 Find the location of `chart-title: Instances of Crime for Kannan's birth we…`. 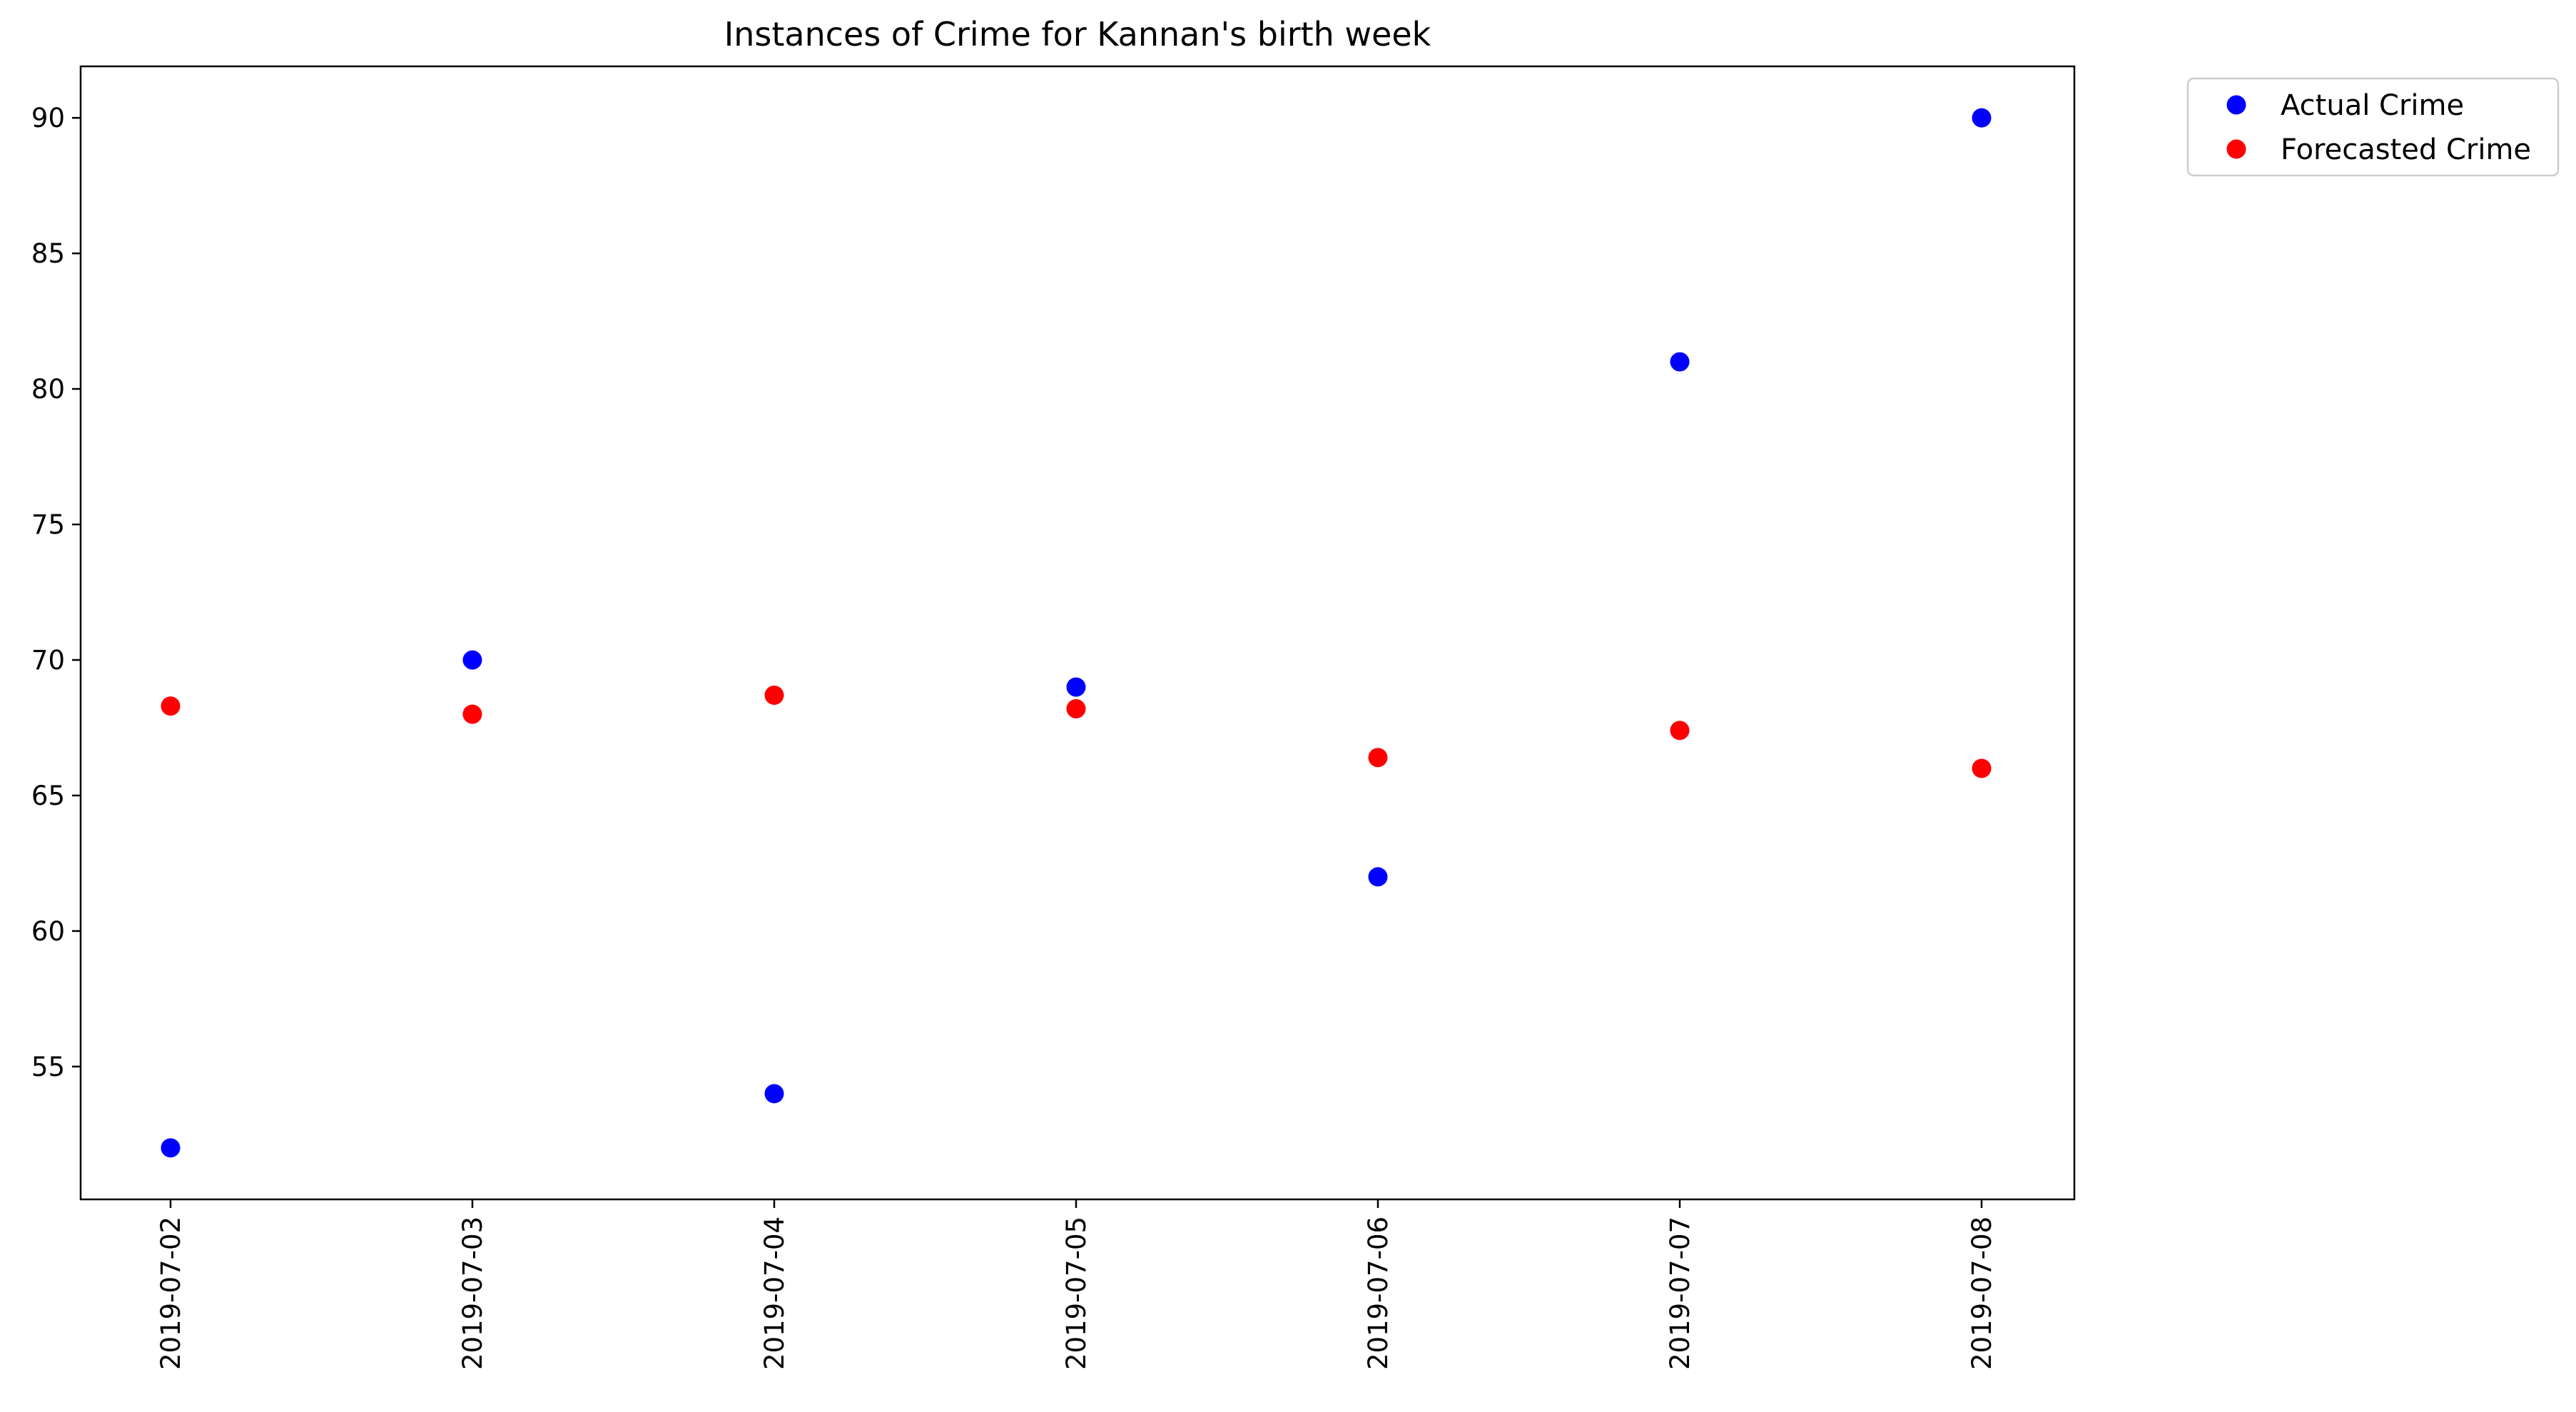

chart-title: Instances of Crime for Kannan's birth we… is located at coordinates (1077, 34).